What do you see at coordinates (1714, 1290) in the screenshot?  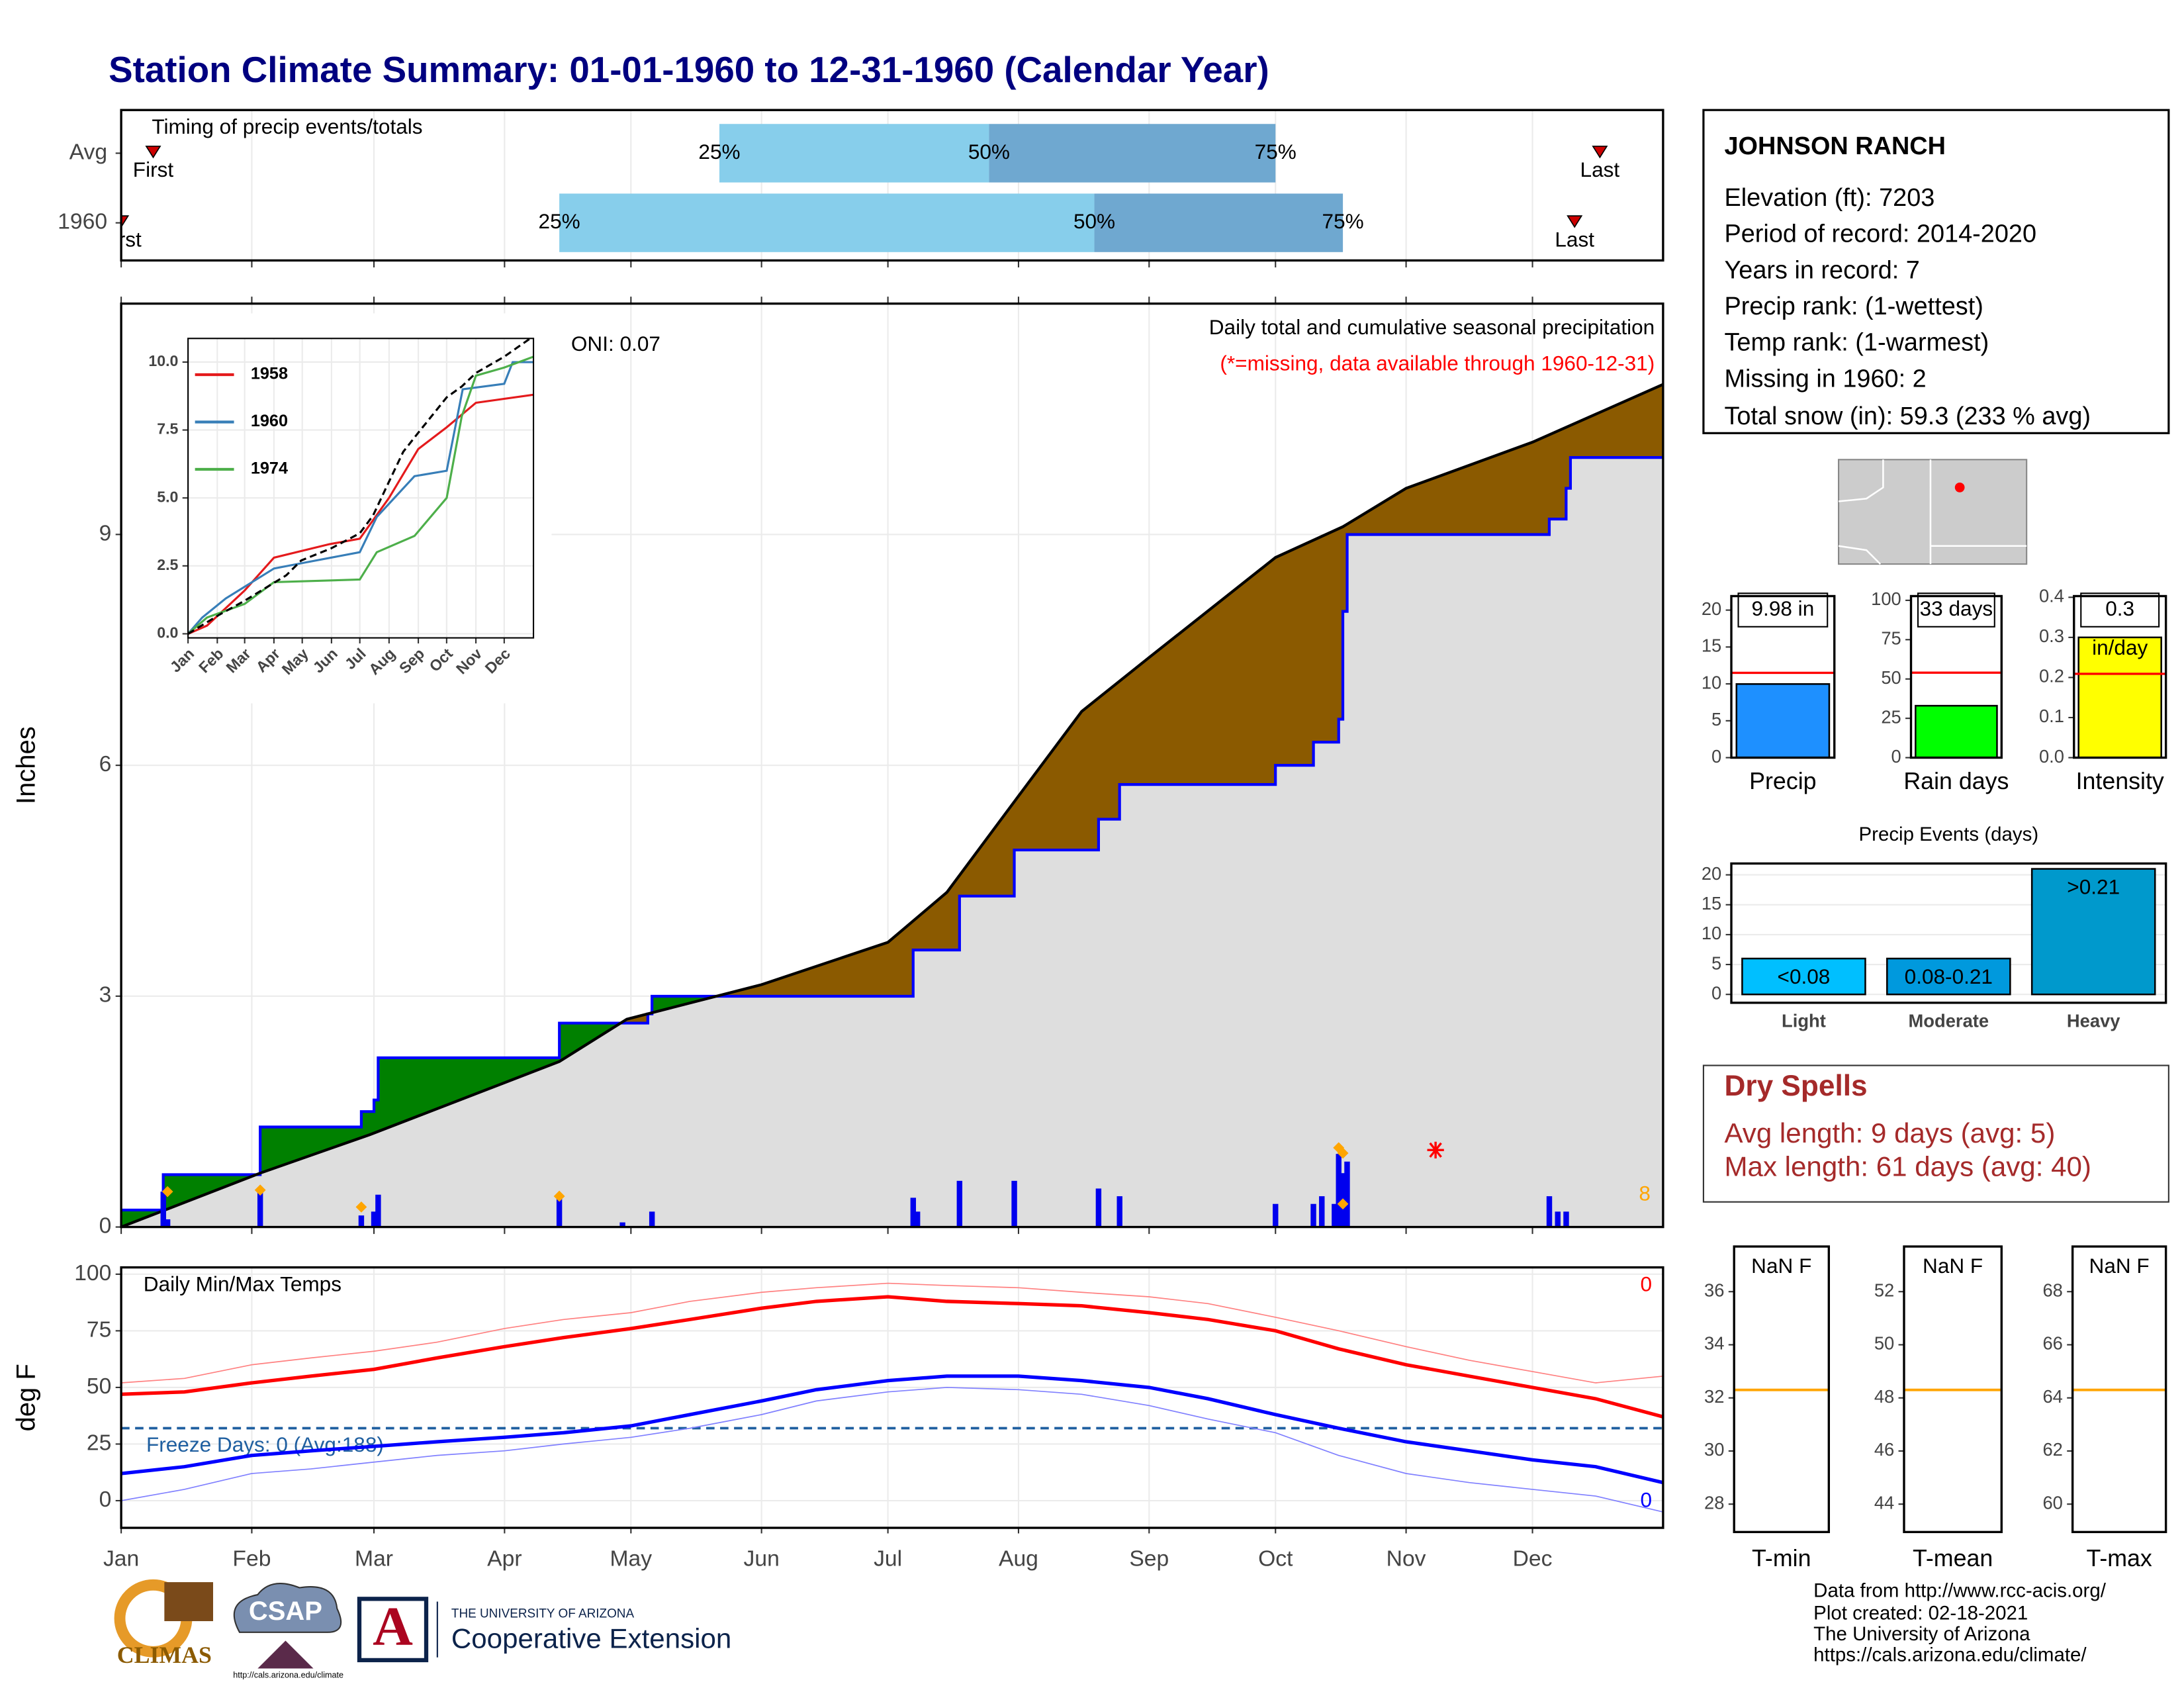 I see `y-tick-label: 36` at bounding box center [1714, 1290].